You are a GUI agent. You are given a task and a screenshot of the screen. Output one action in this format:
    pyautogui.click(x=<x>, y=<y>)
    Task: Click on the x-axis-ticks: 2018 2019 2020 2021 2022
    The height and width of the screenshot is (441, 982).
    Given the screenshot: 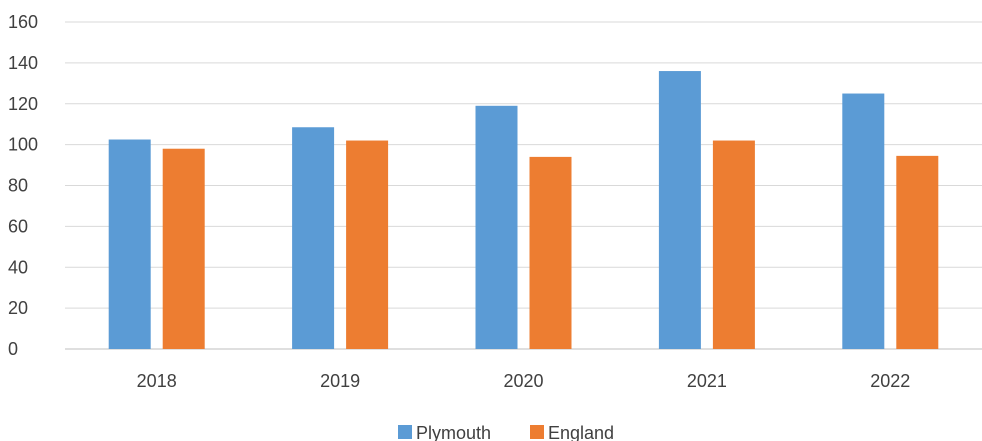 What is the action you would take?
    pyautogui.click(x=524, y=381)
    